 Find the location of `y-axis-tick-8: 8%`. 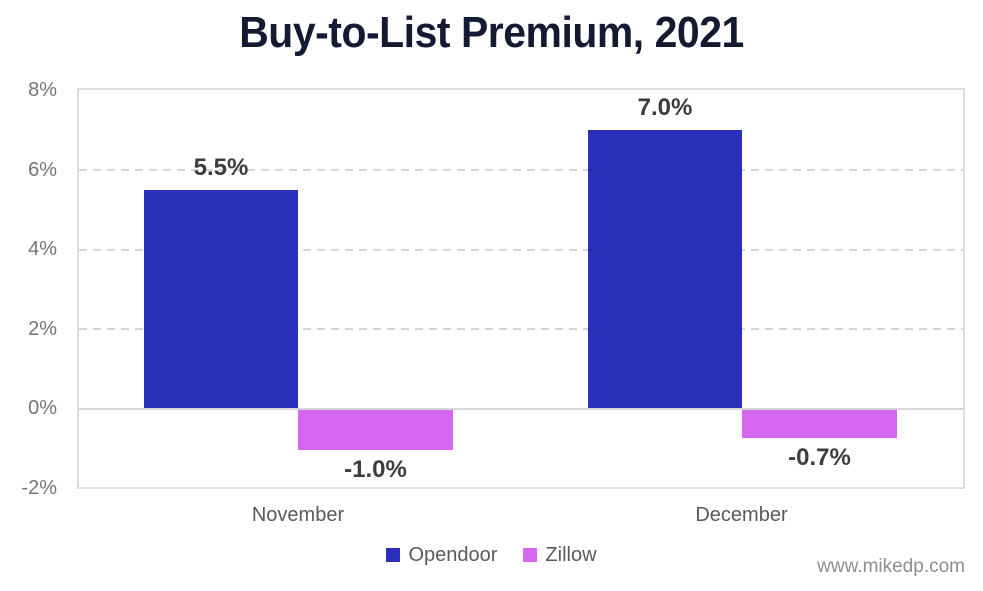

y-axis-tick-8: 8% is located at coordinates (42, 90).